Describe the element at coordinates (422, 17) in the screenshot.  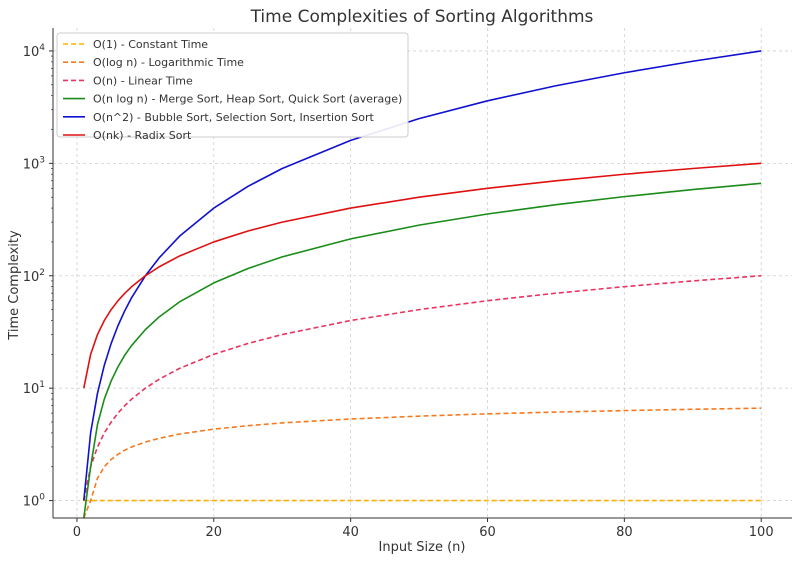
I see `chart-title: Time Complexities of Sorting Algorithms` at that location.